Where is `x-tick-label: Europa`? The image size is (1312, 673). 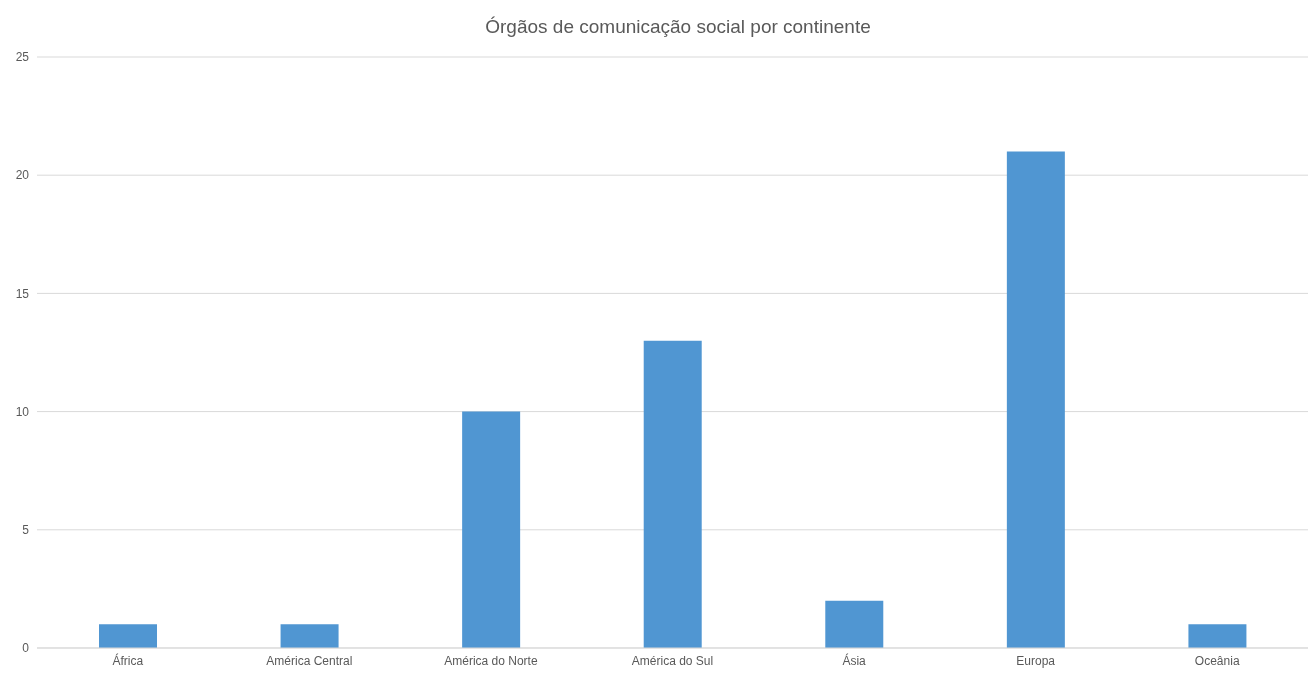 x-tick-label: Europa is located at coordinates (1036, 660).